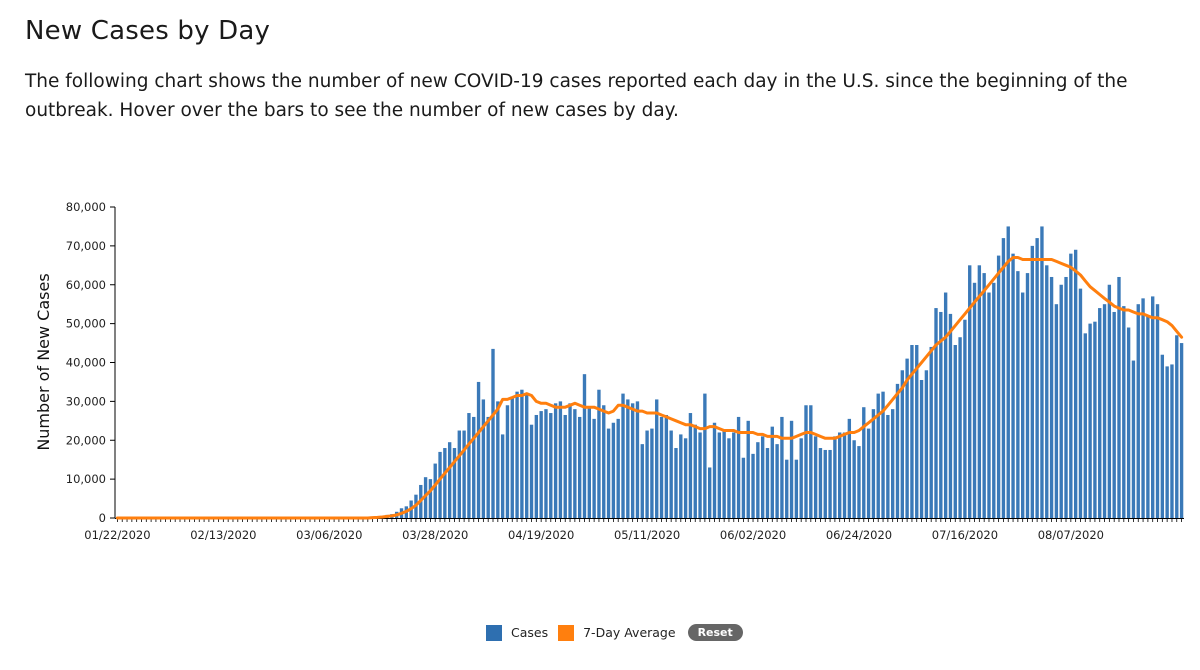 Image resolution: width=1200 pixels, height=670 pixels. Describe the element at coordinates (617, 632) in the screenshot. I see `legend-item-average: 7-Day Average` at that location.